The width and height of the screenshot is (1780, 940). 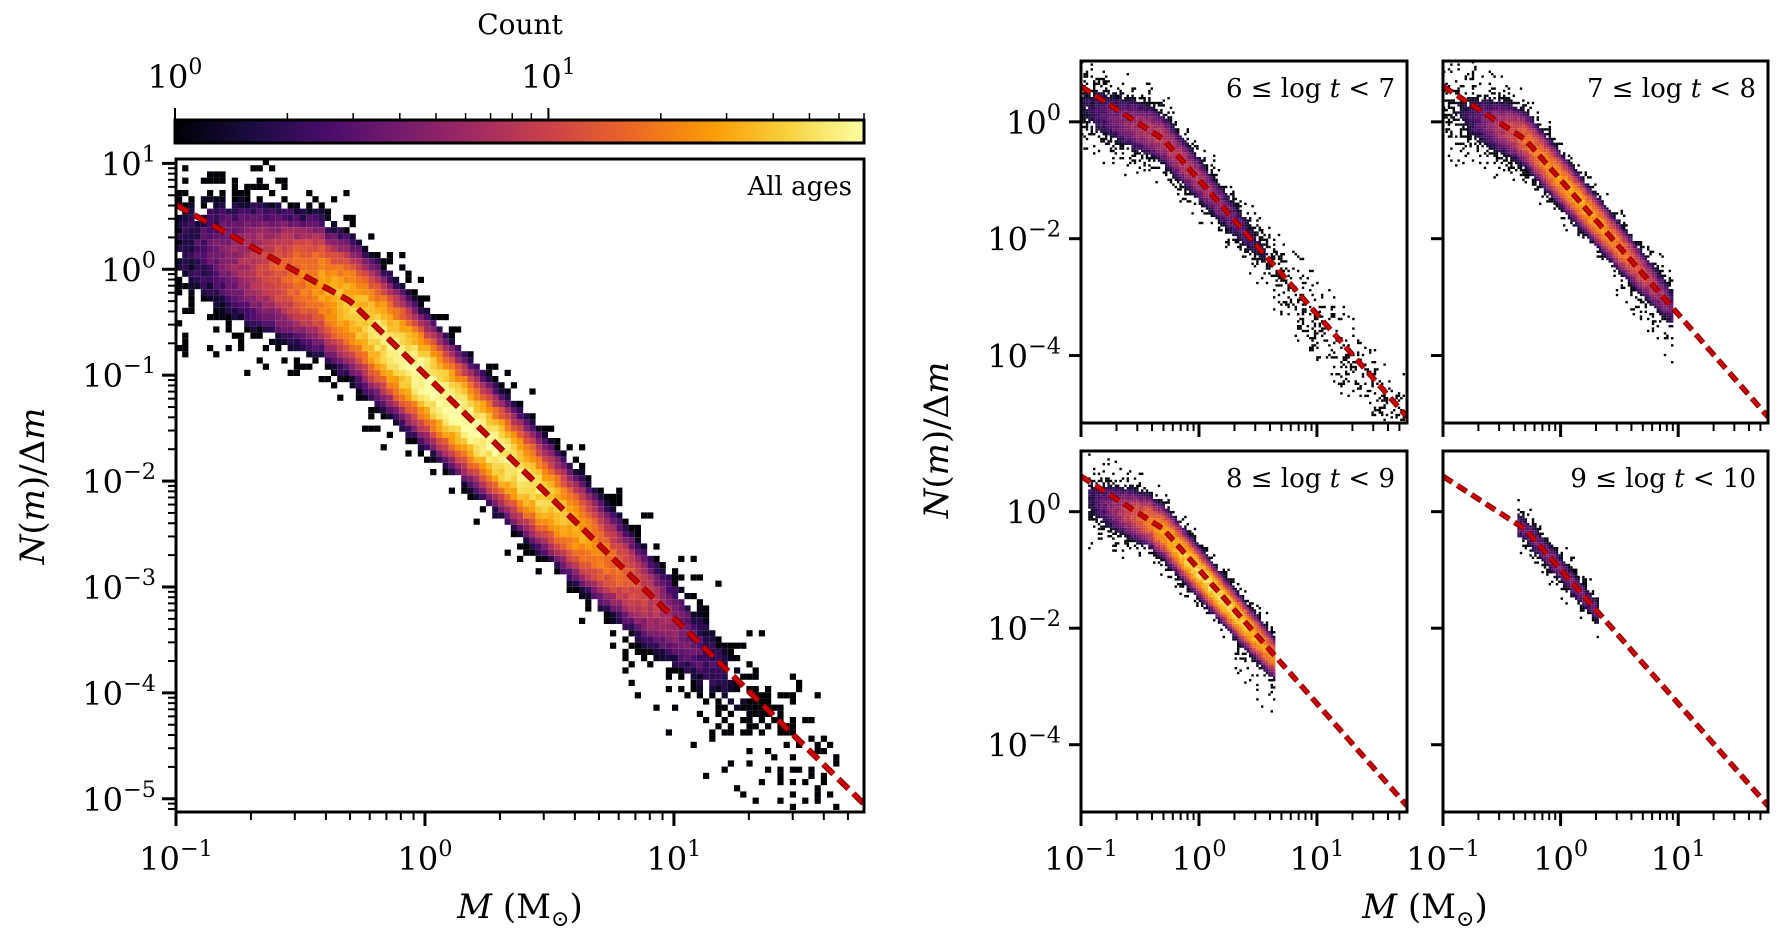 I want to click on colorbar-gradient-bar, so click(x=519, y=131).